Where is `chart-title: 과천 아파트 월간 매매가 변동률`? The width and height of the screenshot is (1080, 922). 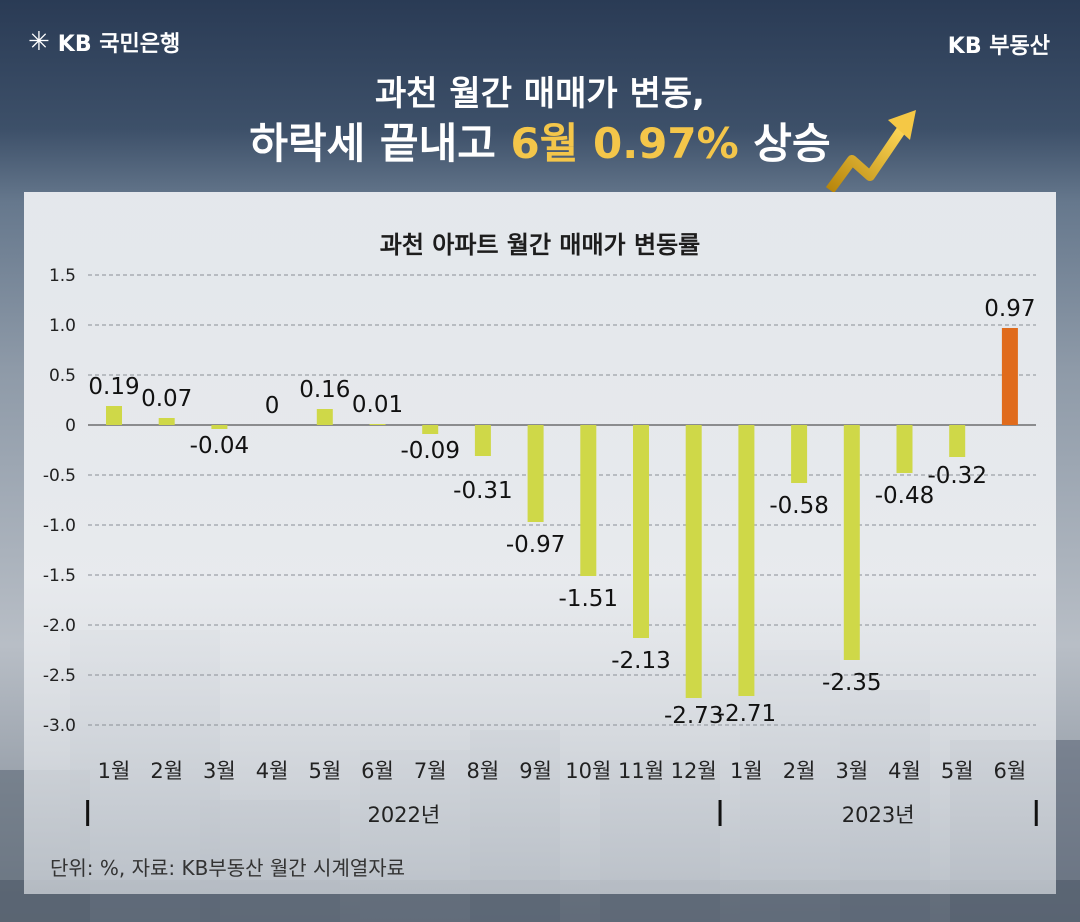
chart-title: 과천 아파트 월간 매매가 변동률 is located at coordinates (540, 245).